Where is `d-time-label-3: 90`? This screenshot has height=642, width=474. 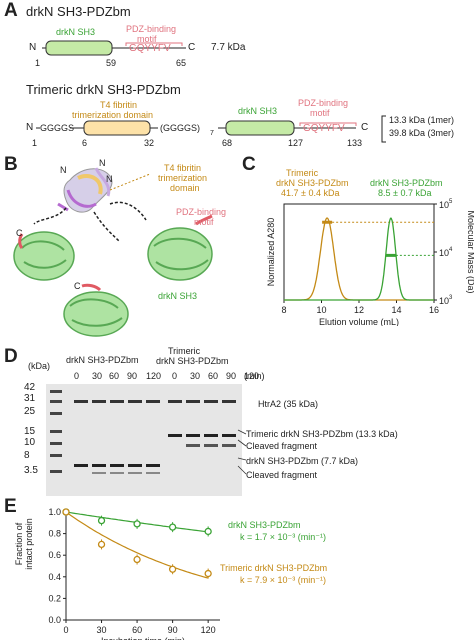
d-time-label-3: 90 is located at coordinates (132, 376).